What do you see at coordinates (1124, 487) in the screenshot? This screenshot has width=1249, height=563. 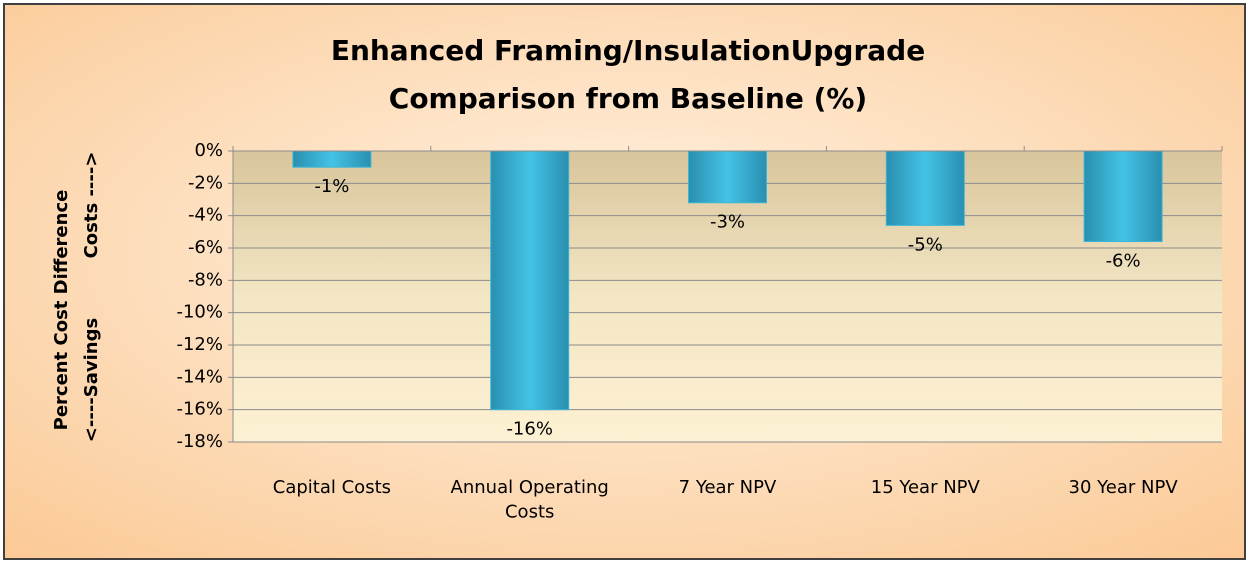 I see `x-tick-label: 30 Year NPV` at bounding box center [1124, 487].